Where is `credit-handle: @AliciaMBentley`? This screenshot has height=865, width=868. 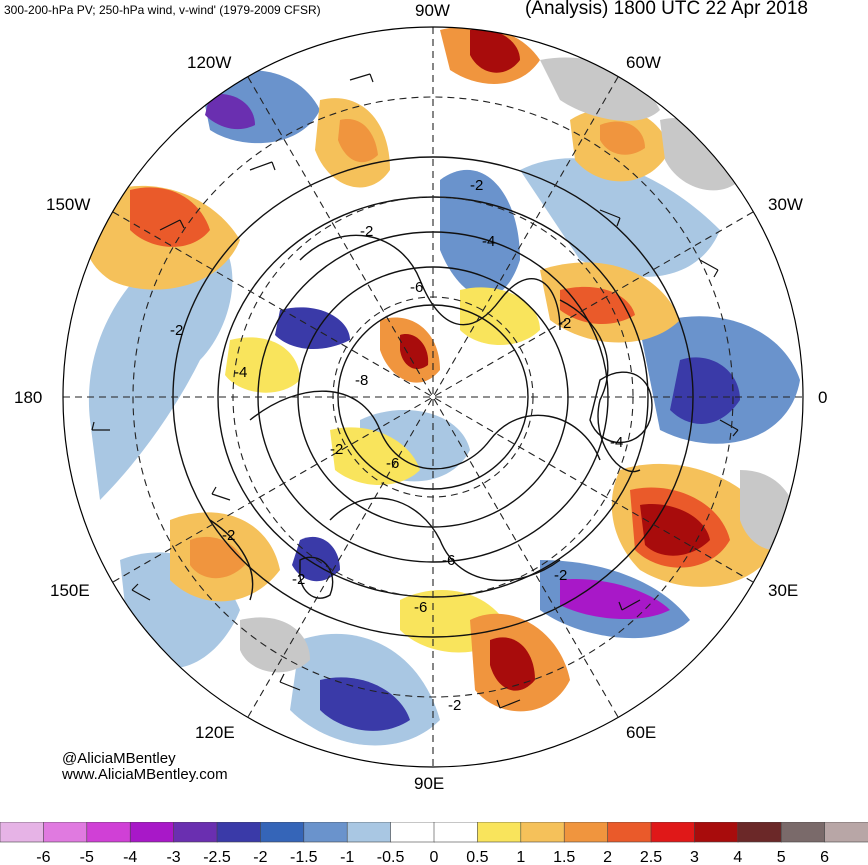
credit-handle: @AliciaMBentley is located at coordinates (119, 758).